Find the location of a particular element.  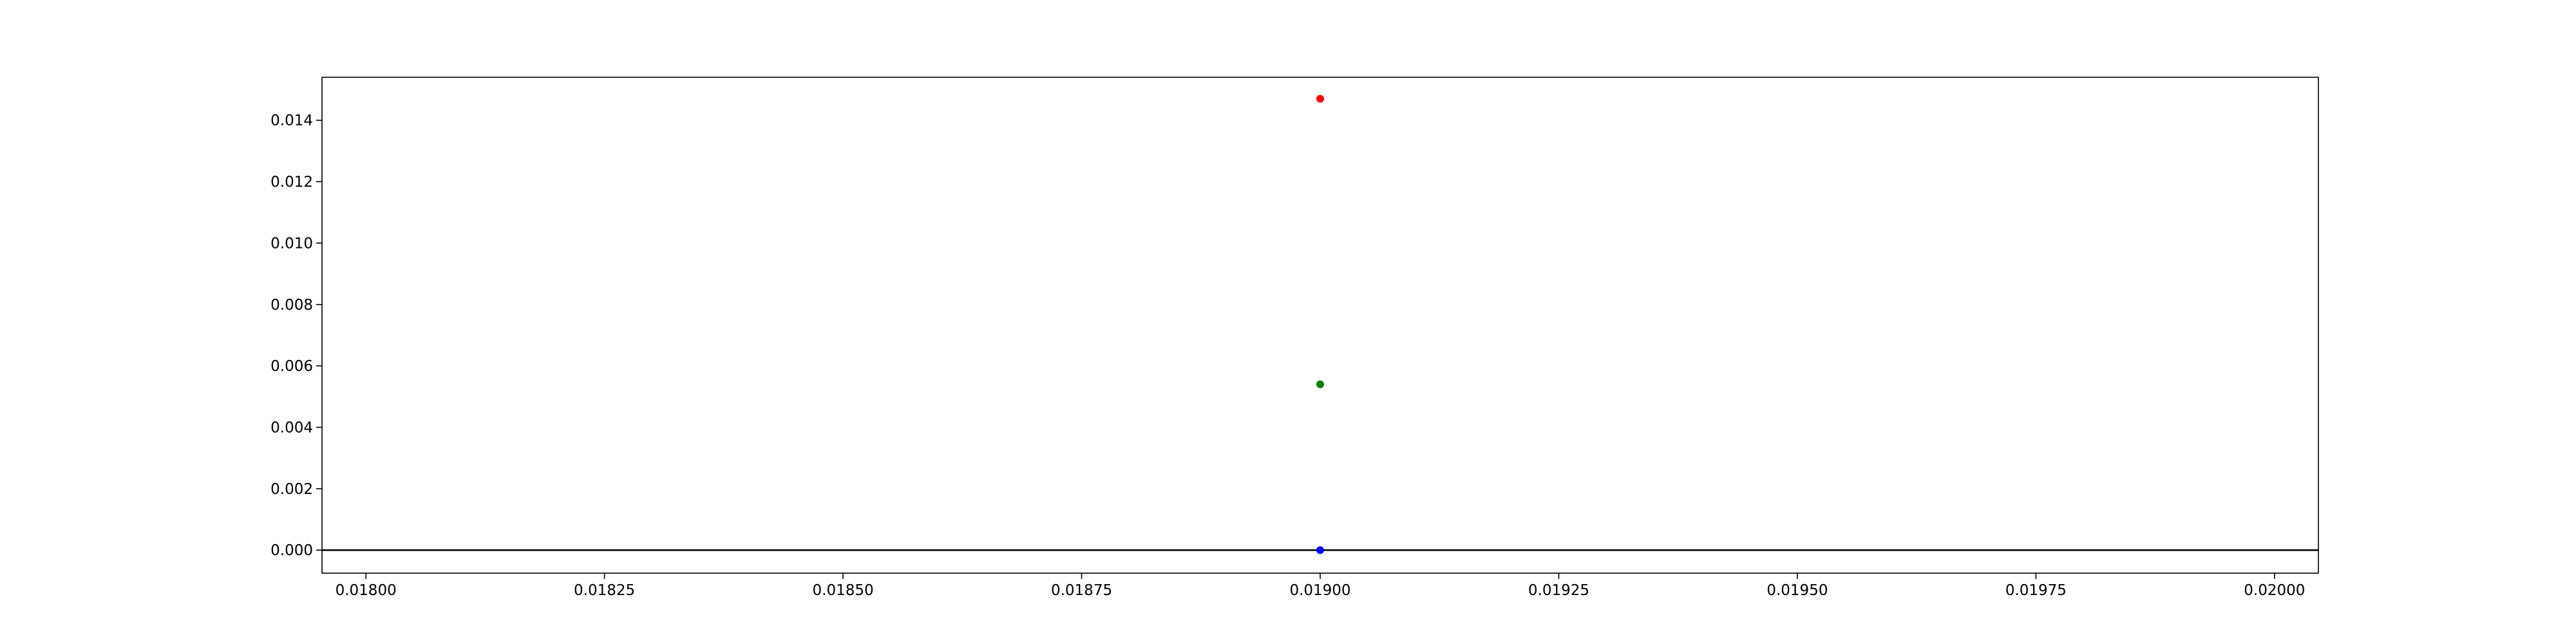

x-tick-label: 0.01850 is located at coordinates (844, 590).